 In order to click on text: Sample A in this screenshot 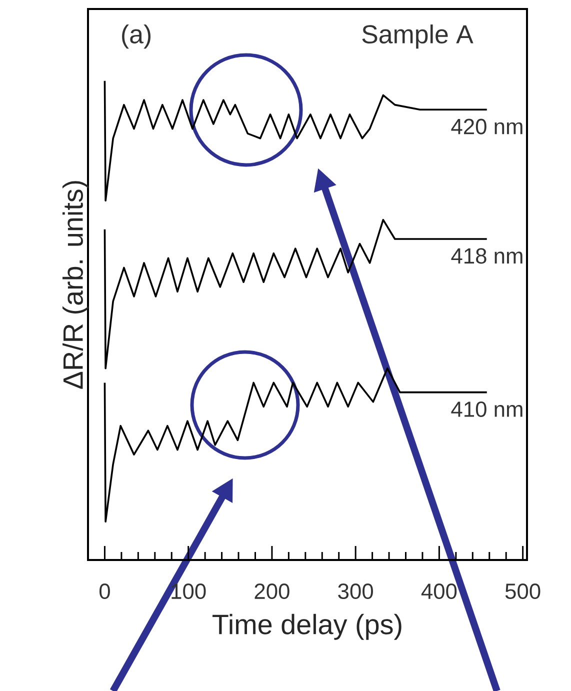, I will do `click(418, 36)`.